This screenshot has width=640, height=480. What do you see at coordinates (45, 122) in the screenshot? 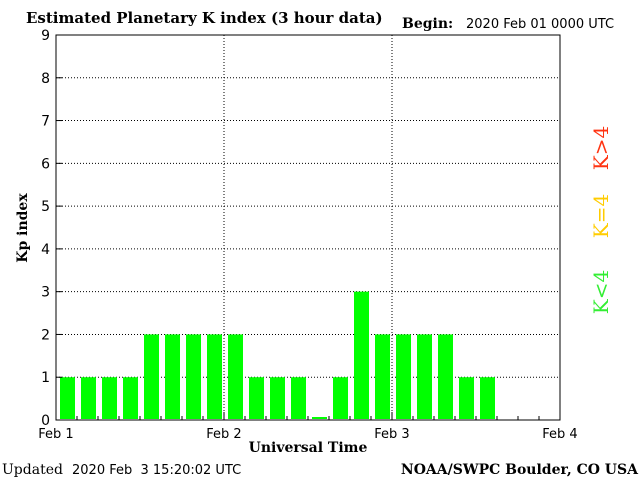
I see `y-tick-label: 7` at bounding box center [45, 122].